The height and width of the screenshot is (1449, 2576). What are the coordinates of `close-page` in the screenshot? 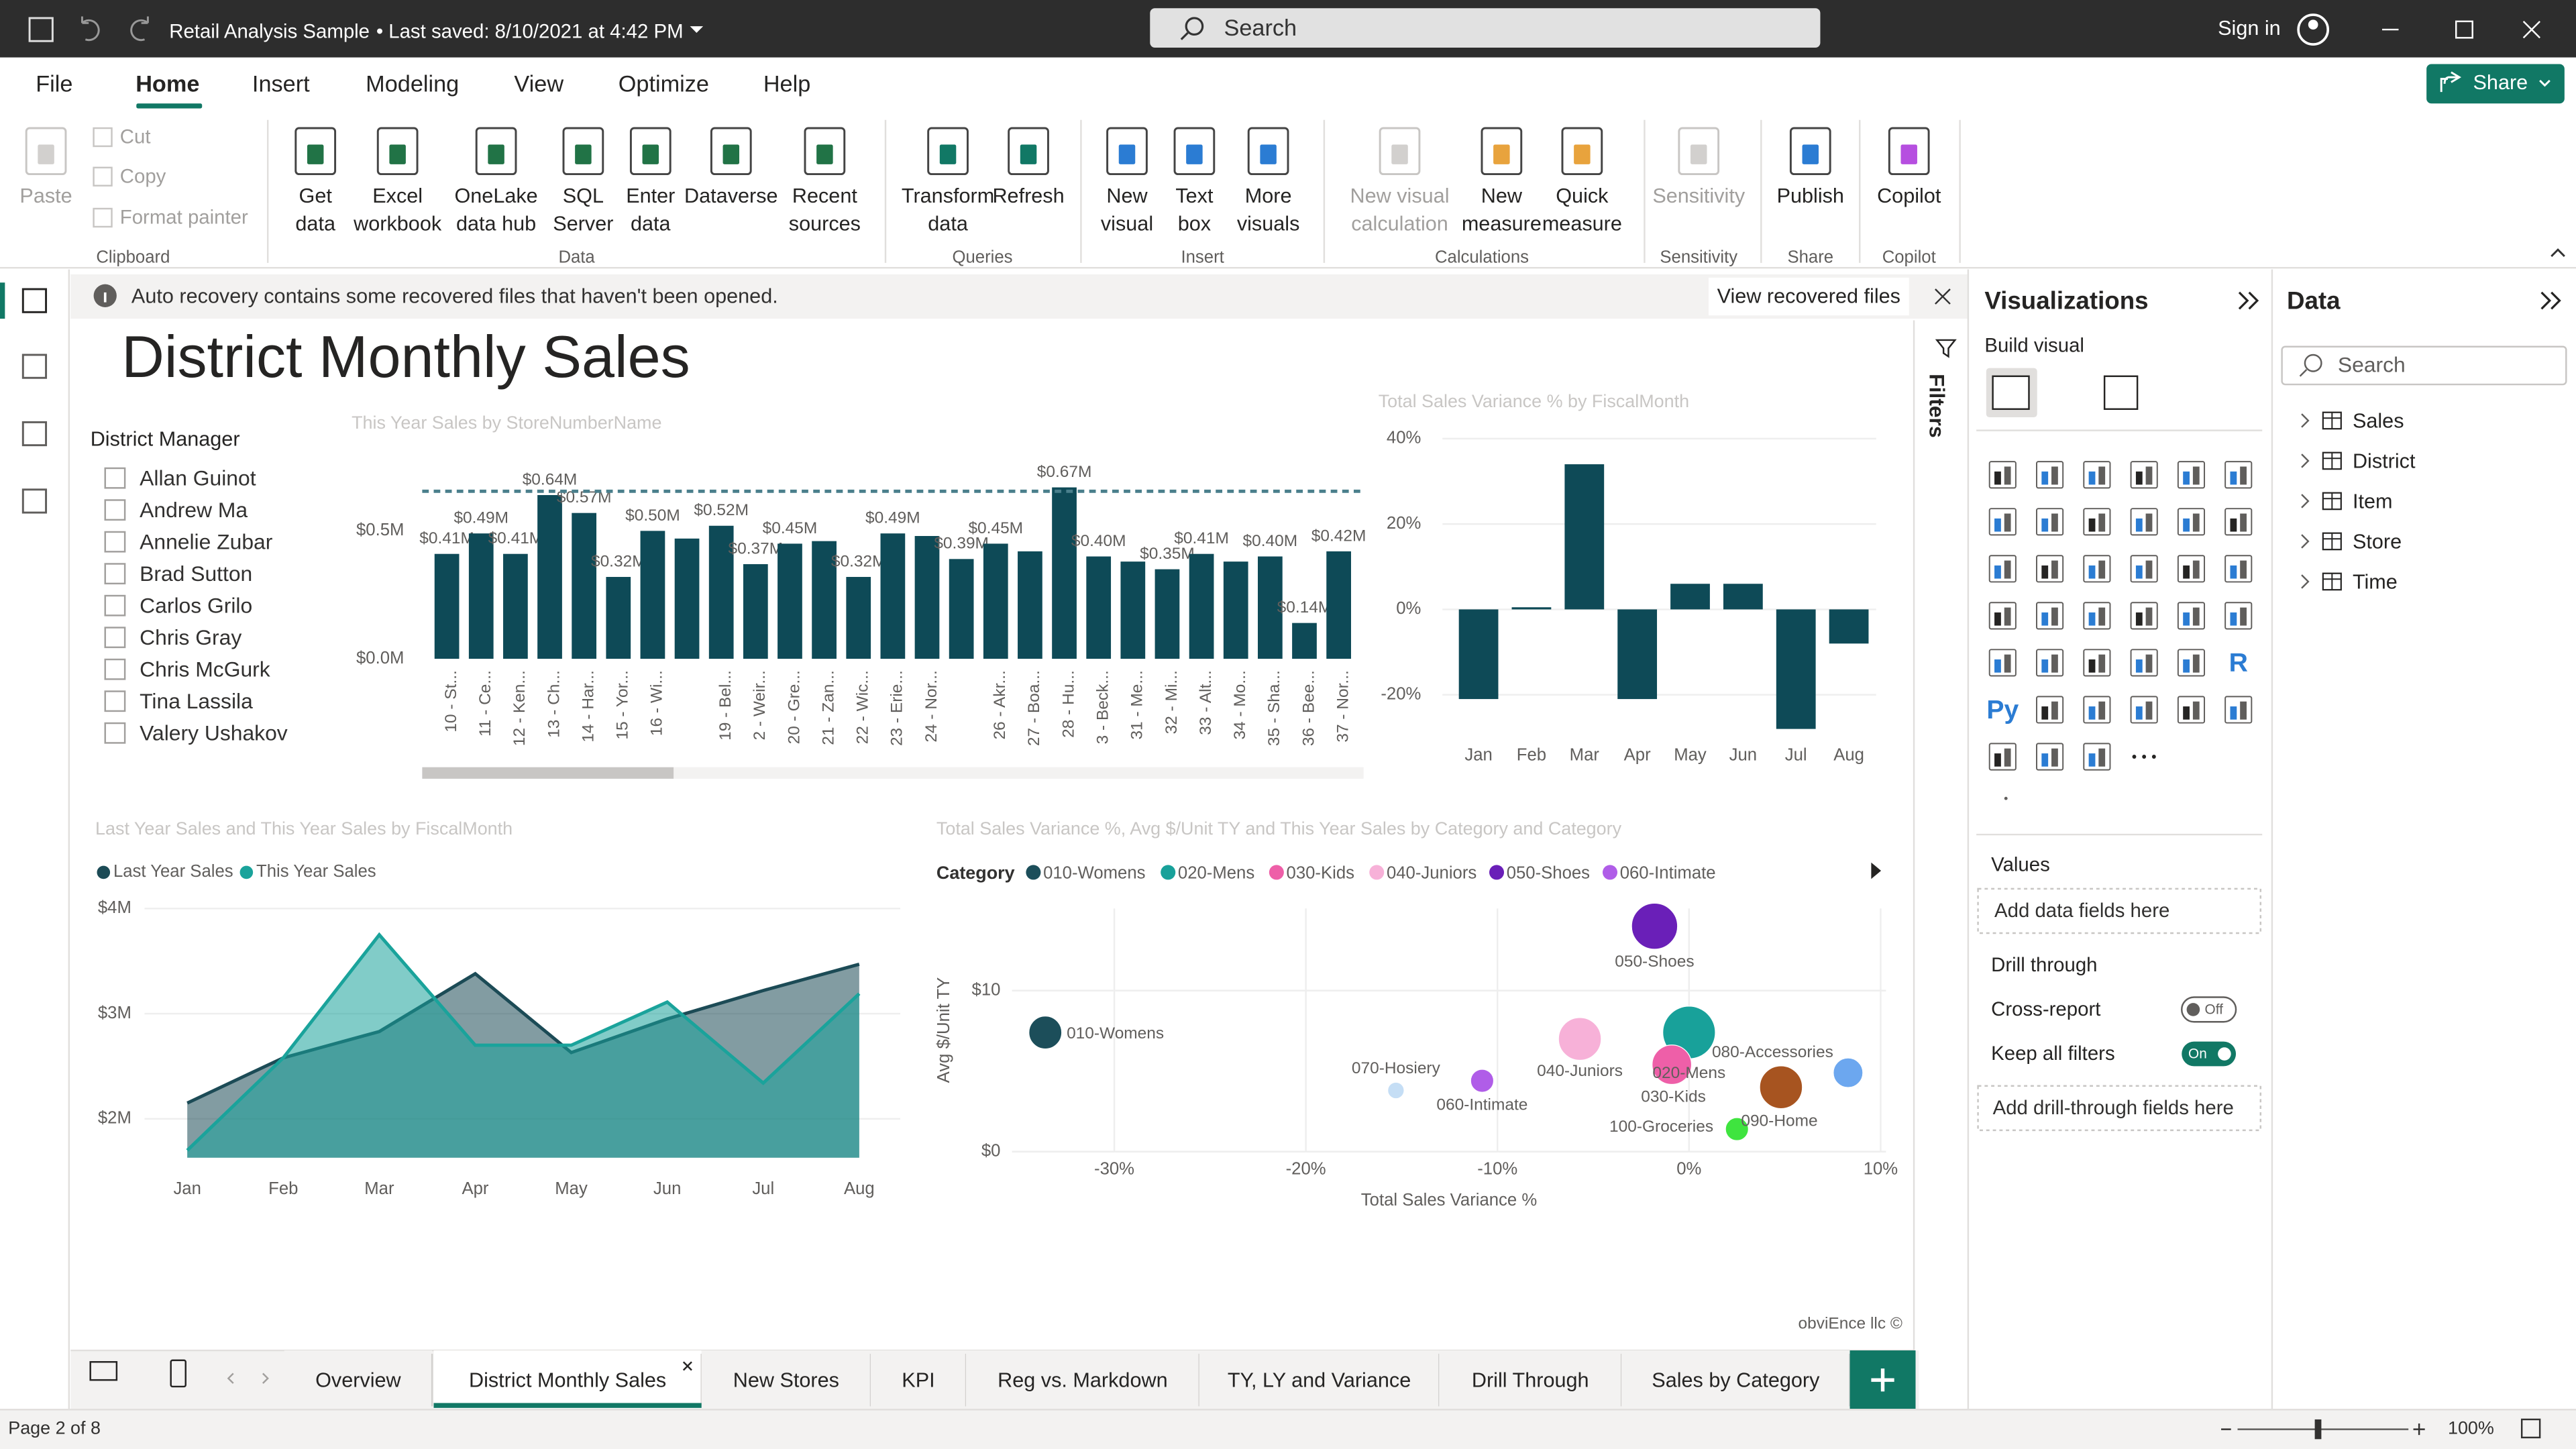 It's located at (687, 1366).